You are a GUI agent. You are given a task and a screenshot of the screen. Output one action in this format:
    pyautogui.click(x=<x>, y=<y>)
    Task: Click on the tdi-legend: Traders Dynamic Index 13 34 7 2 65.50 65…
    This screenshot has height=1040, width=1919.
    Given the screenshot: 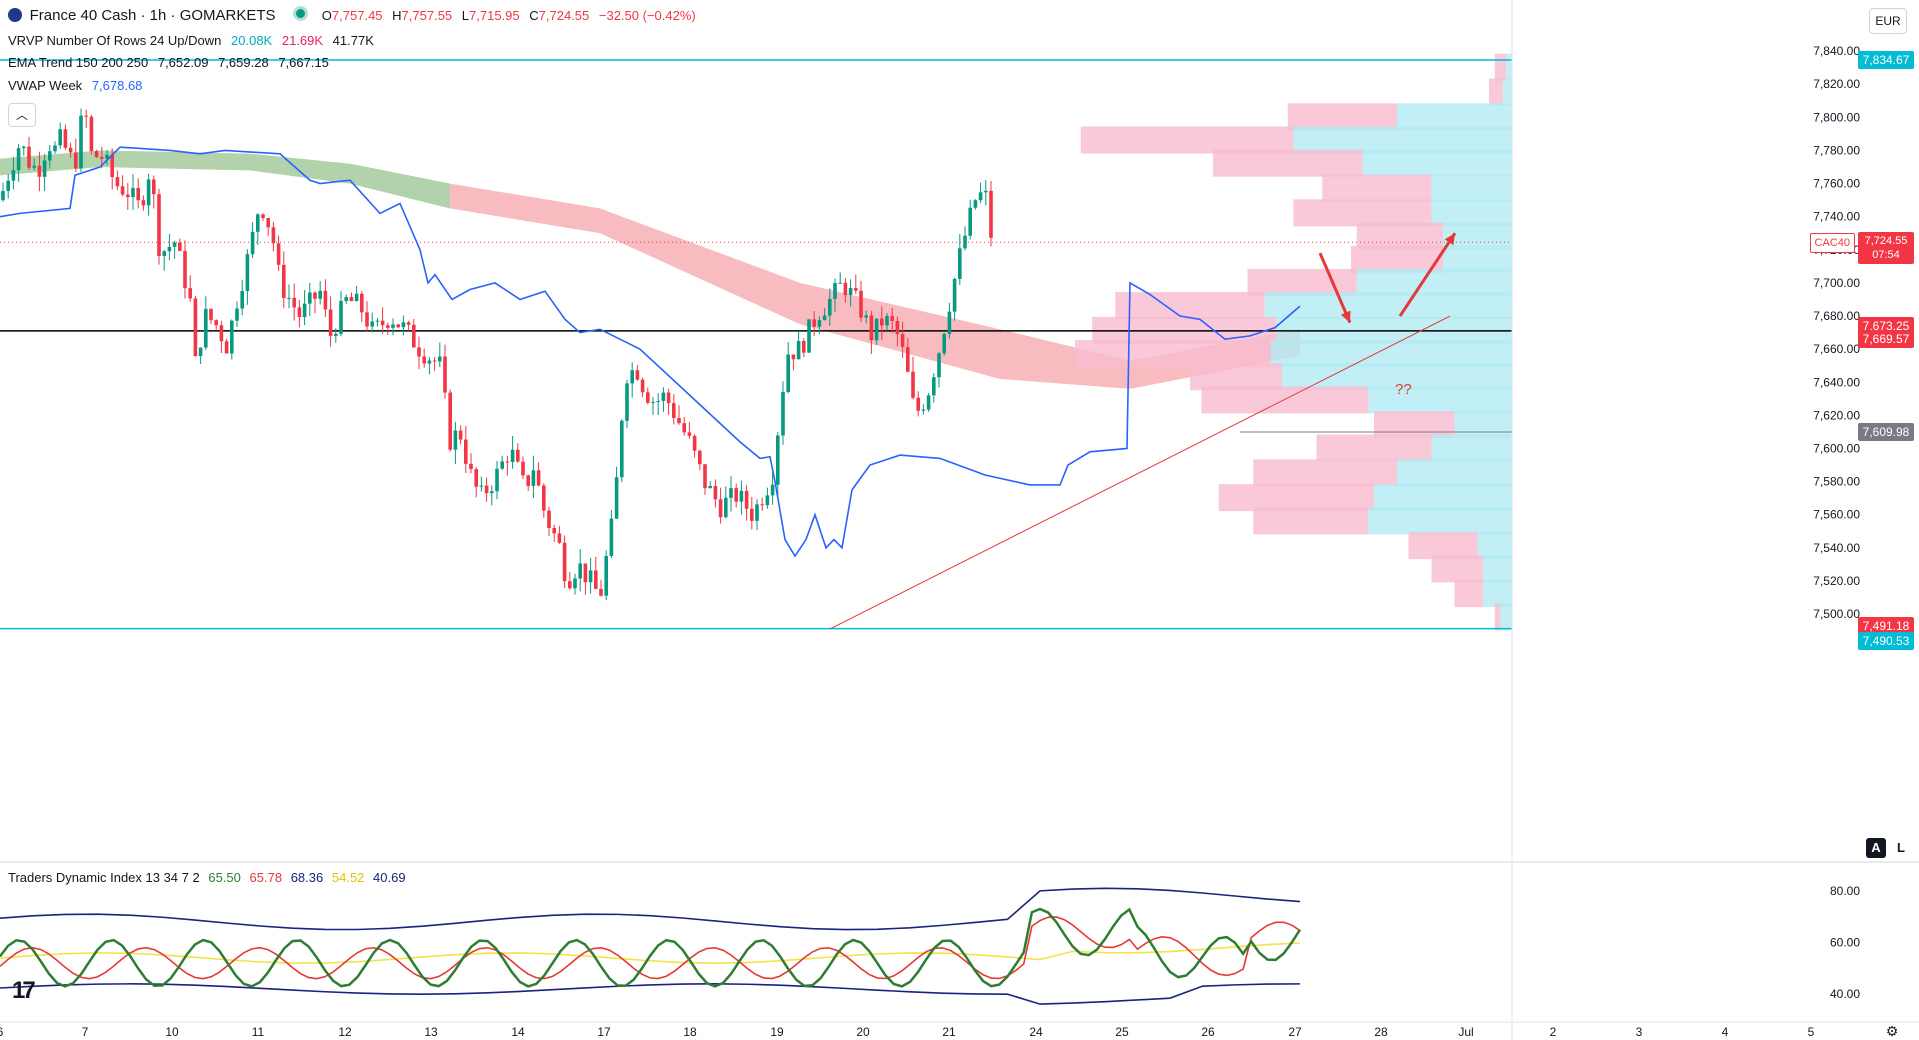 What is the action you would take?
    pyautogui.click(x=209, y=877)
    